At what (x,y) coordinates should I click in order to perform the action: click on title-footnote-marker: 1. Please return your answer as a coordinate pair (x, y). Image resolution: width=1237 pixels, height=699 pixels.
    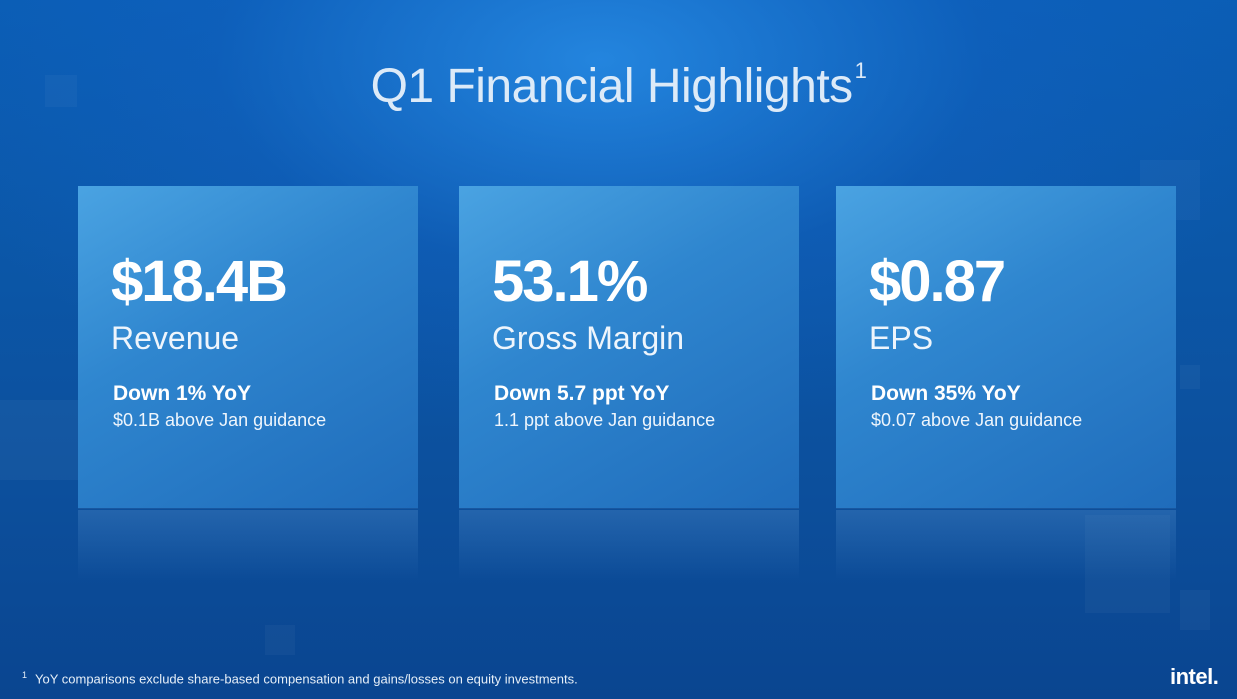
    Looking at the image, I should click on (860, 70).